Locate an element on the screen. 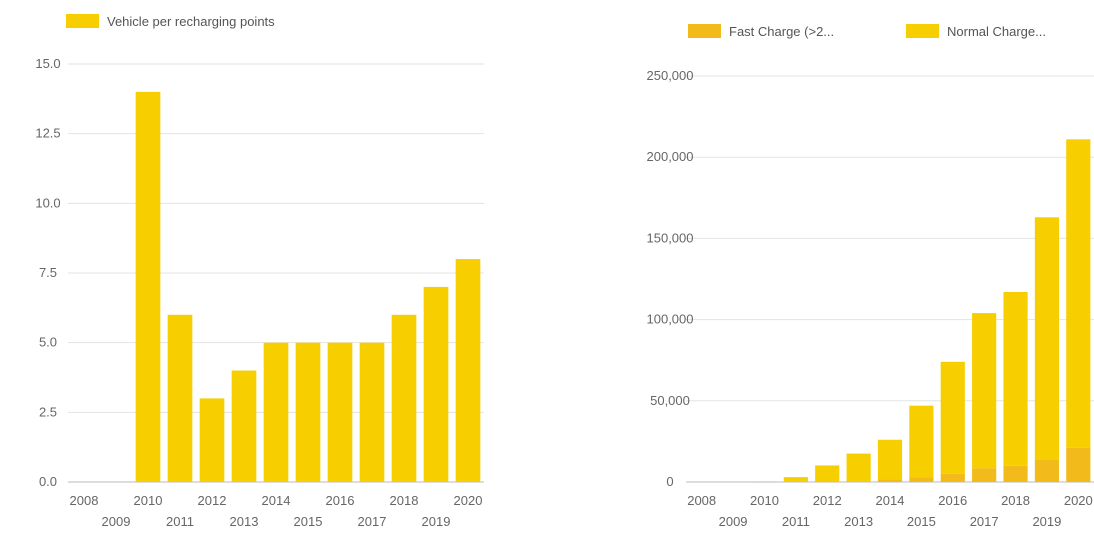 This screenshot has height=533, width=1094. y-tick-label: 12.5 is located at coordinates (47, 133).